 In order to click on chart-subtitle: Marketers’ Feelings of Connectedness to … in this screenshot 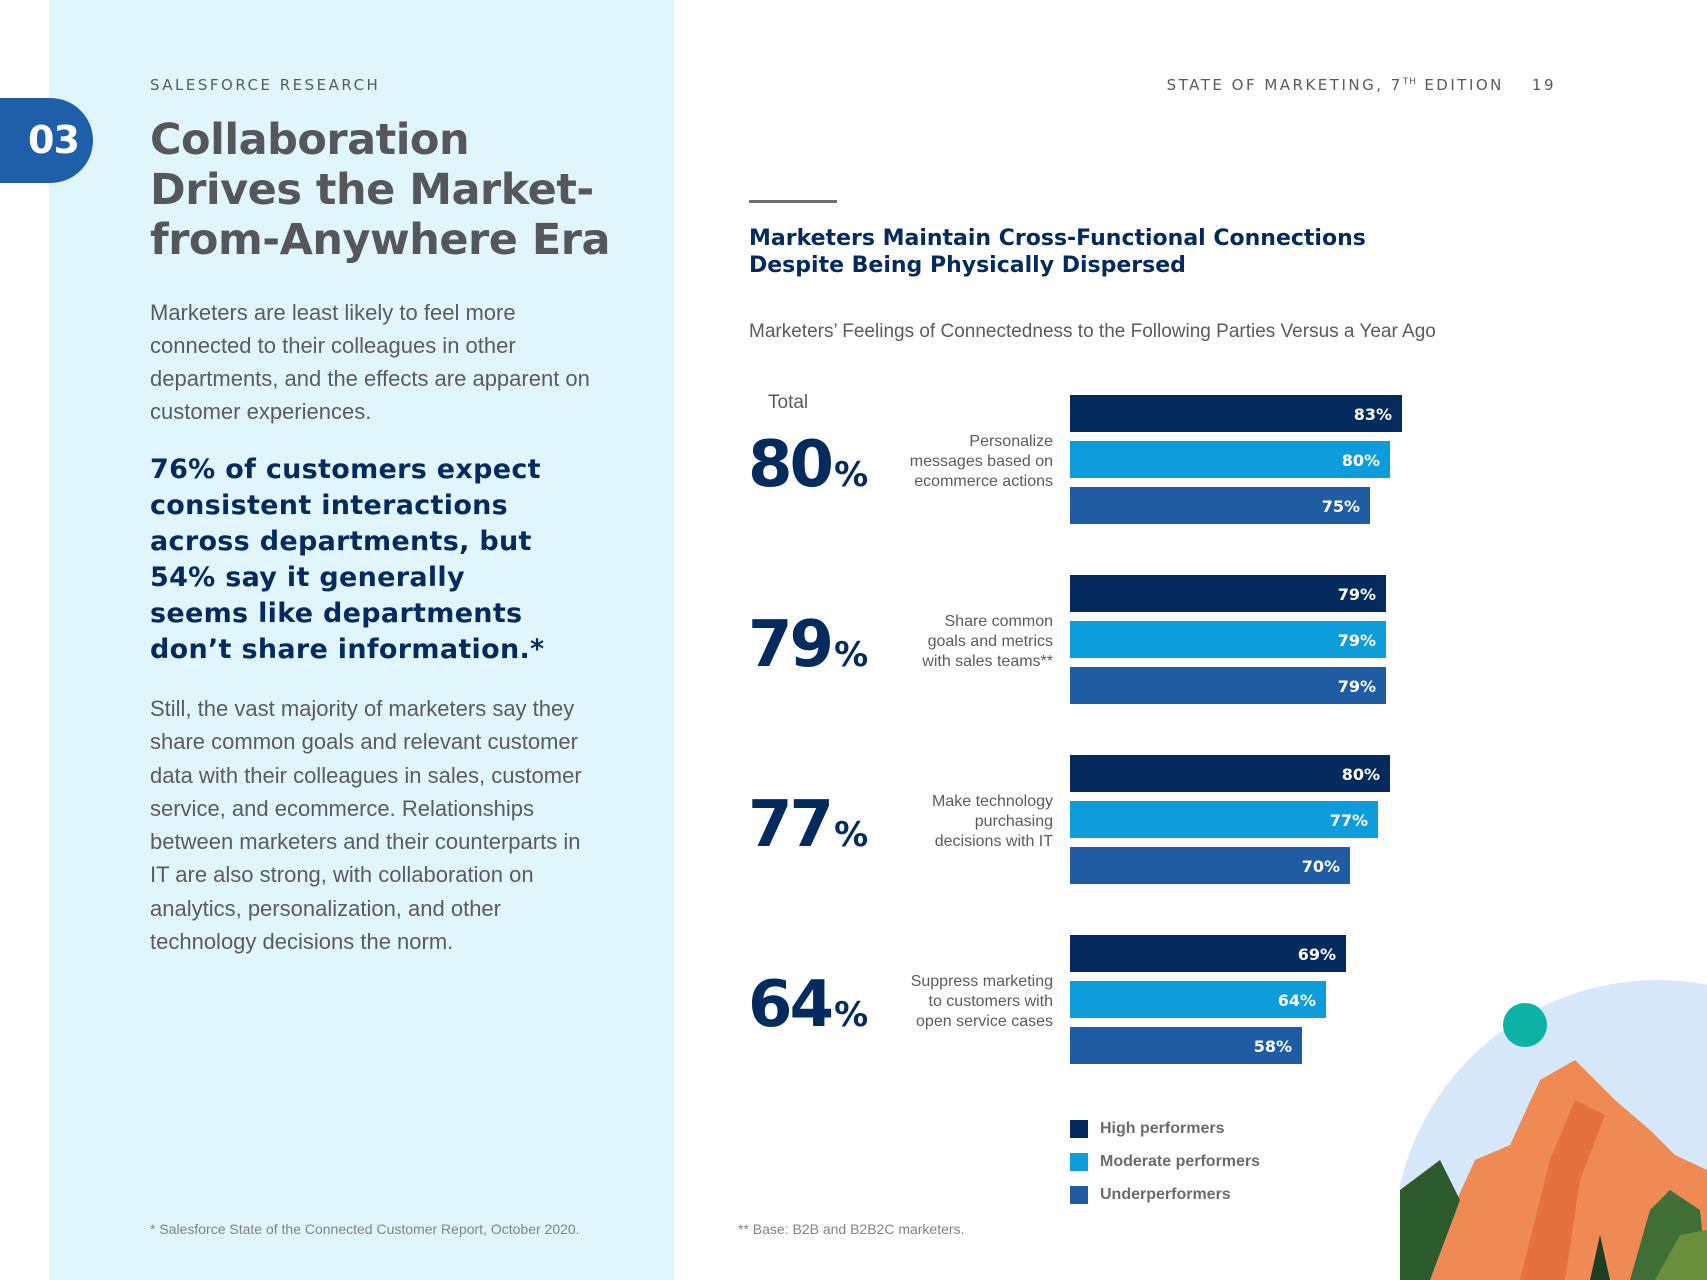, I will do `click(1092, 331)`.